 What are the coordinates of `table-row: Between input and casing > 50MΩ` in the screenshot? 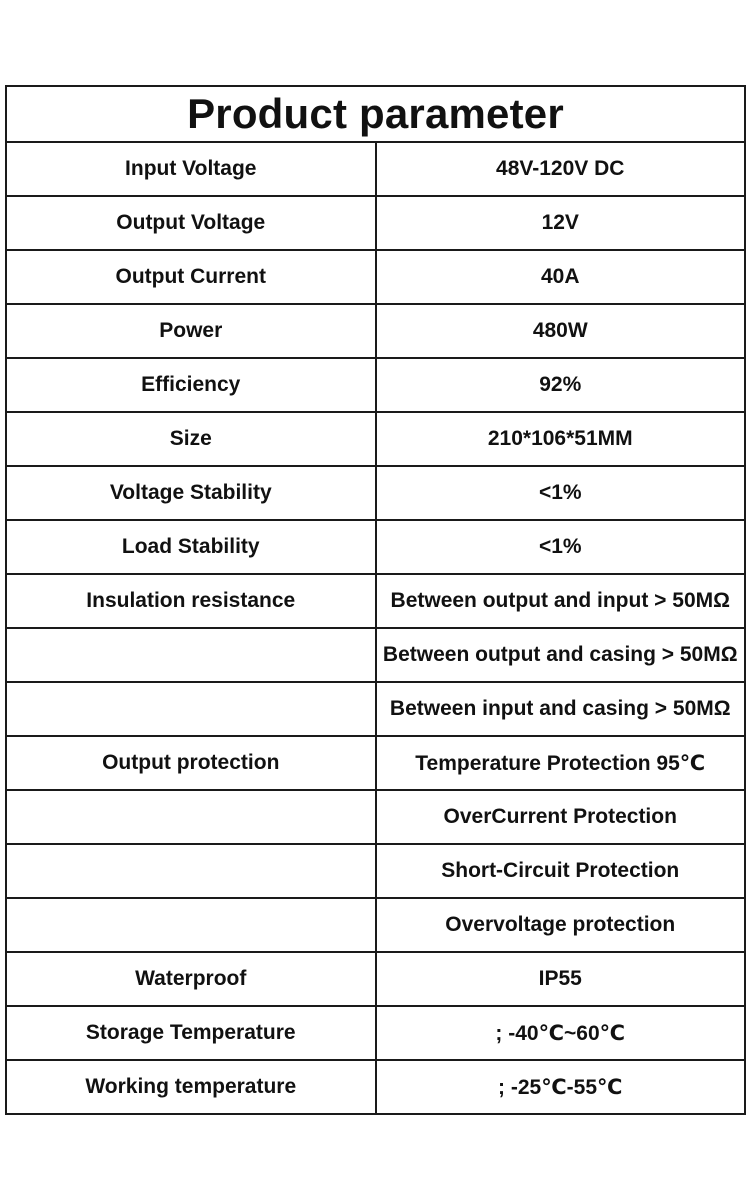 It's located at (375, 709).